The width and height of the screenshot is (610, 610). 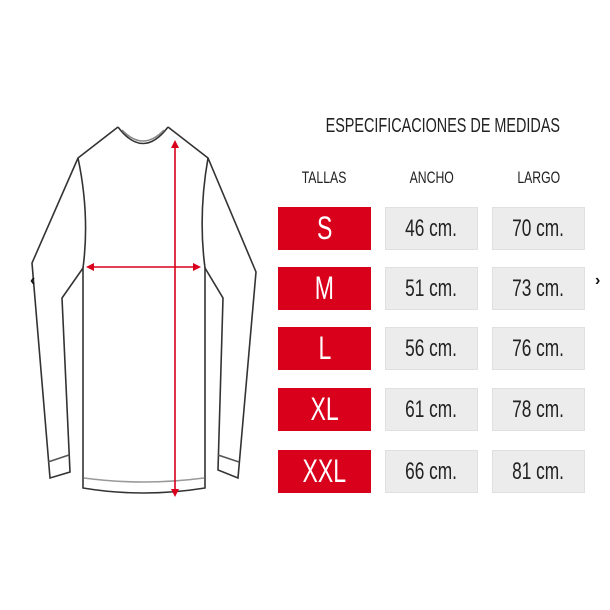 What do you see at coordinates (538, 177) in the screenshot?
I see `header-length: LARGO` at bounding box center [538, 177].